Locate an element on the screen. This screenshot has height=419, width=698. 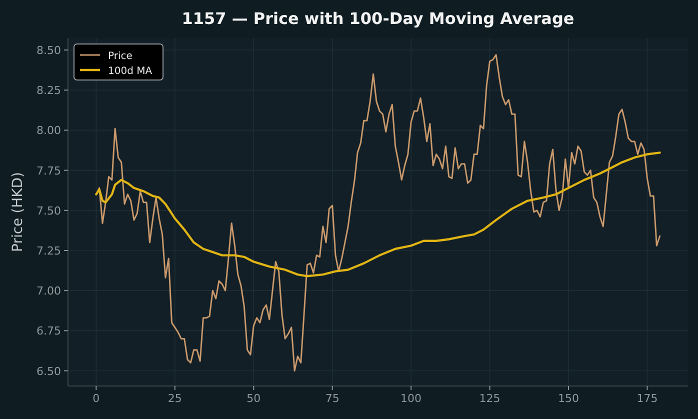
x-tick-label: 50 is located at coordinates (253, 398).